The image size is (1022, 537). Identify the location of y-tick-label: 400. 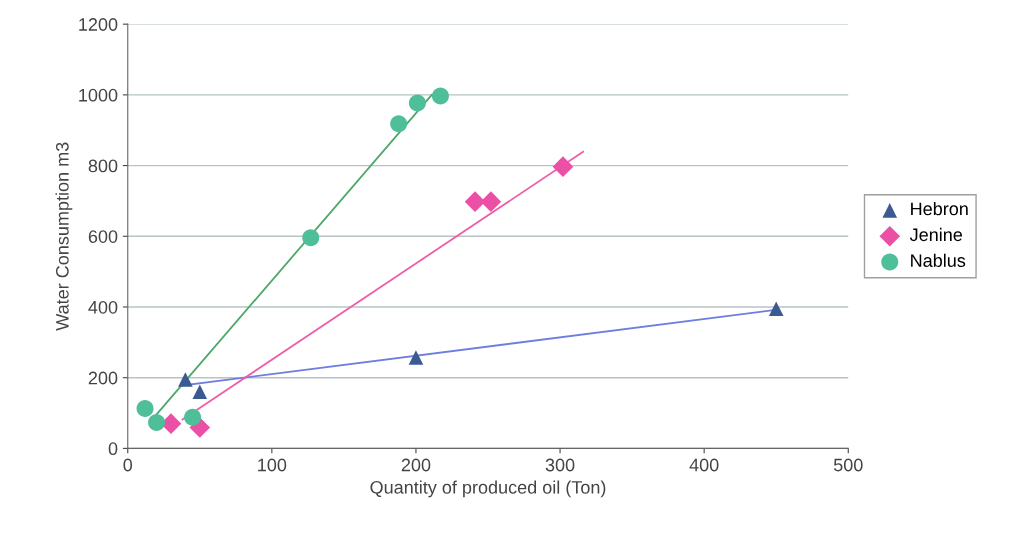
(103, 307).